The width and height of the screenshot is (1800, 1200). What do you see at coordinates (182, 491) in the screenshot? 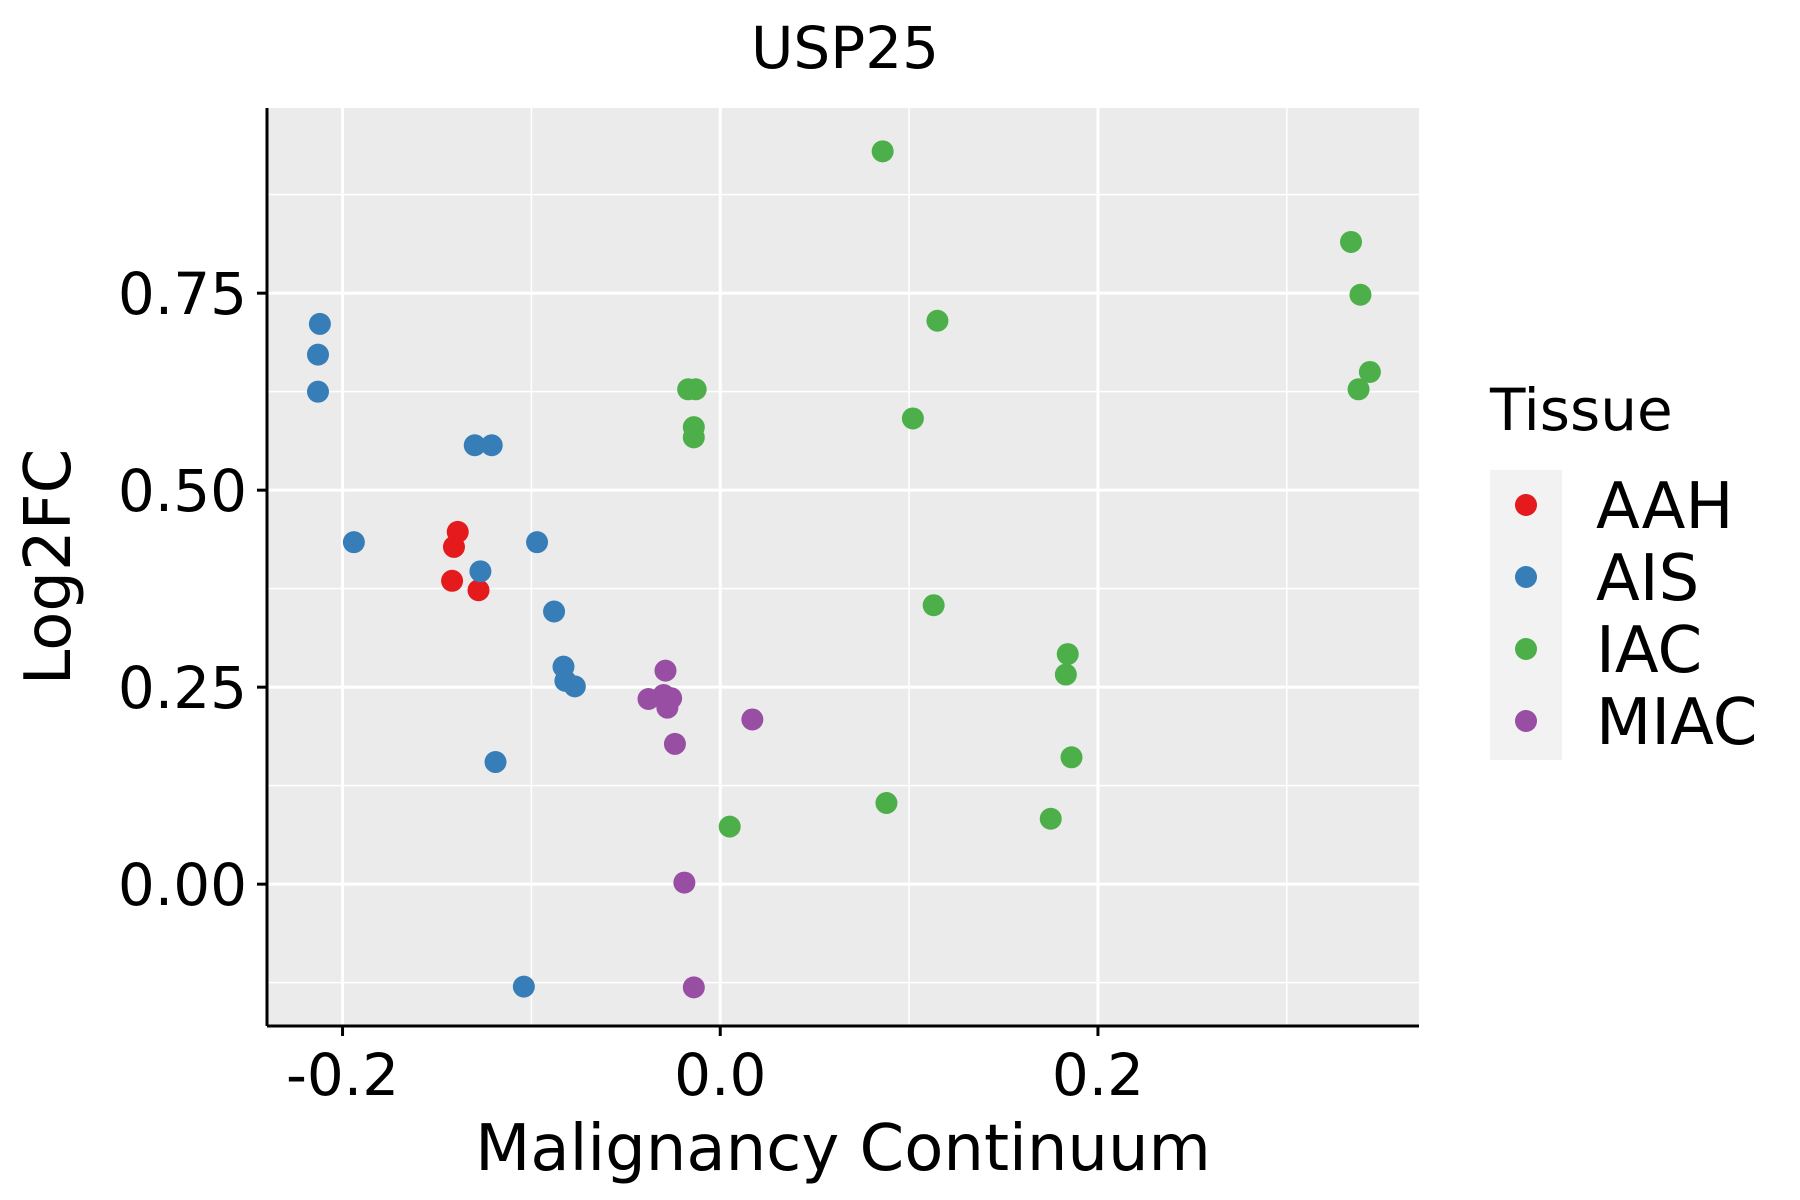
I see `y-tick-label: 0.50` at bounding box center [182, 491].